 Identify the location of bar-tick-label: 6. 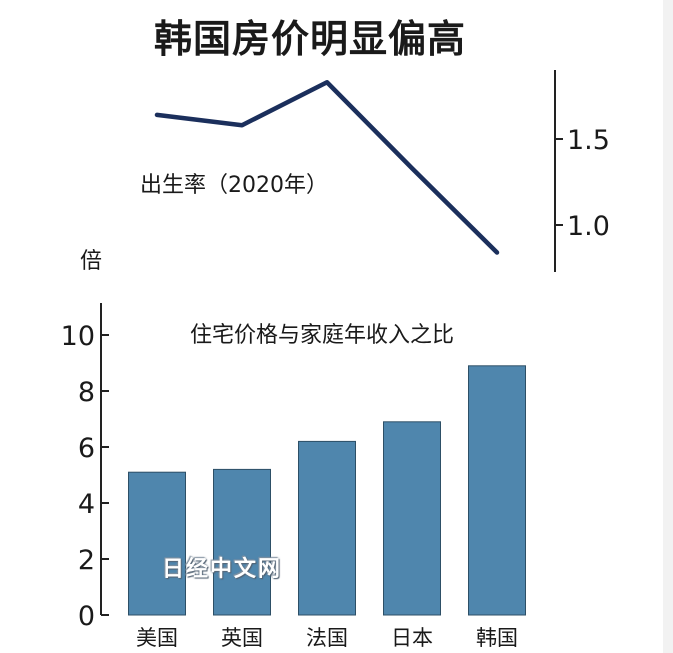
(86, 448).